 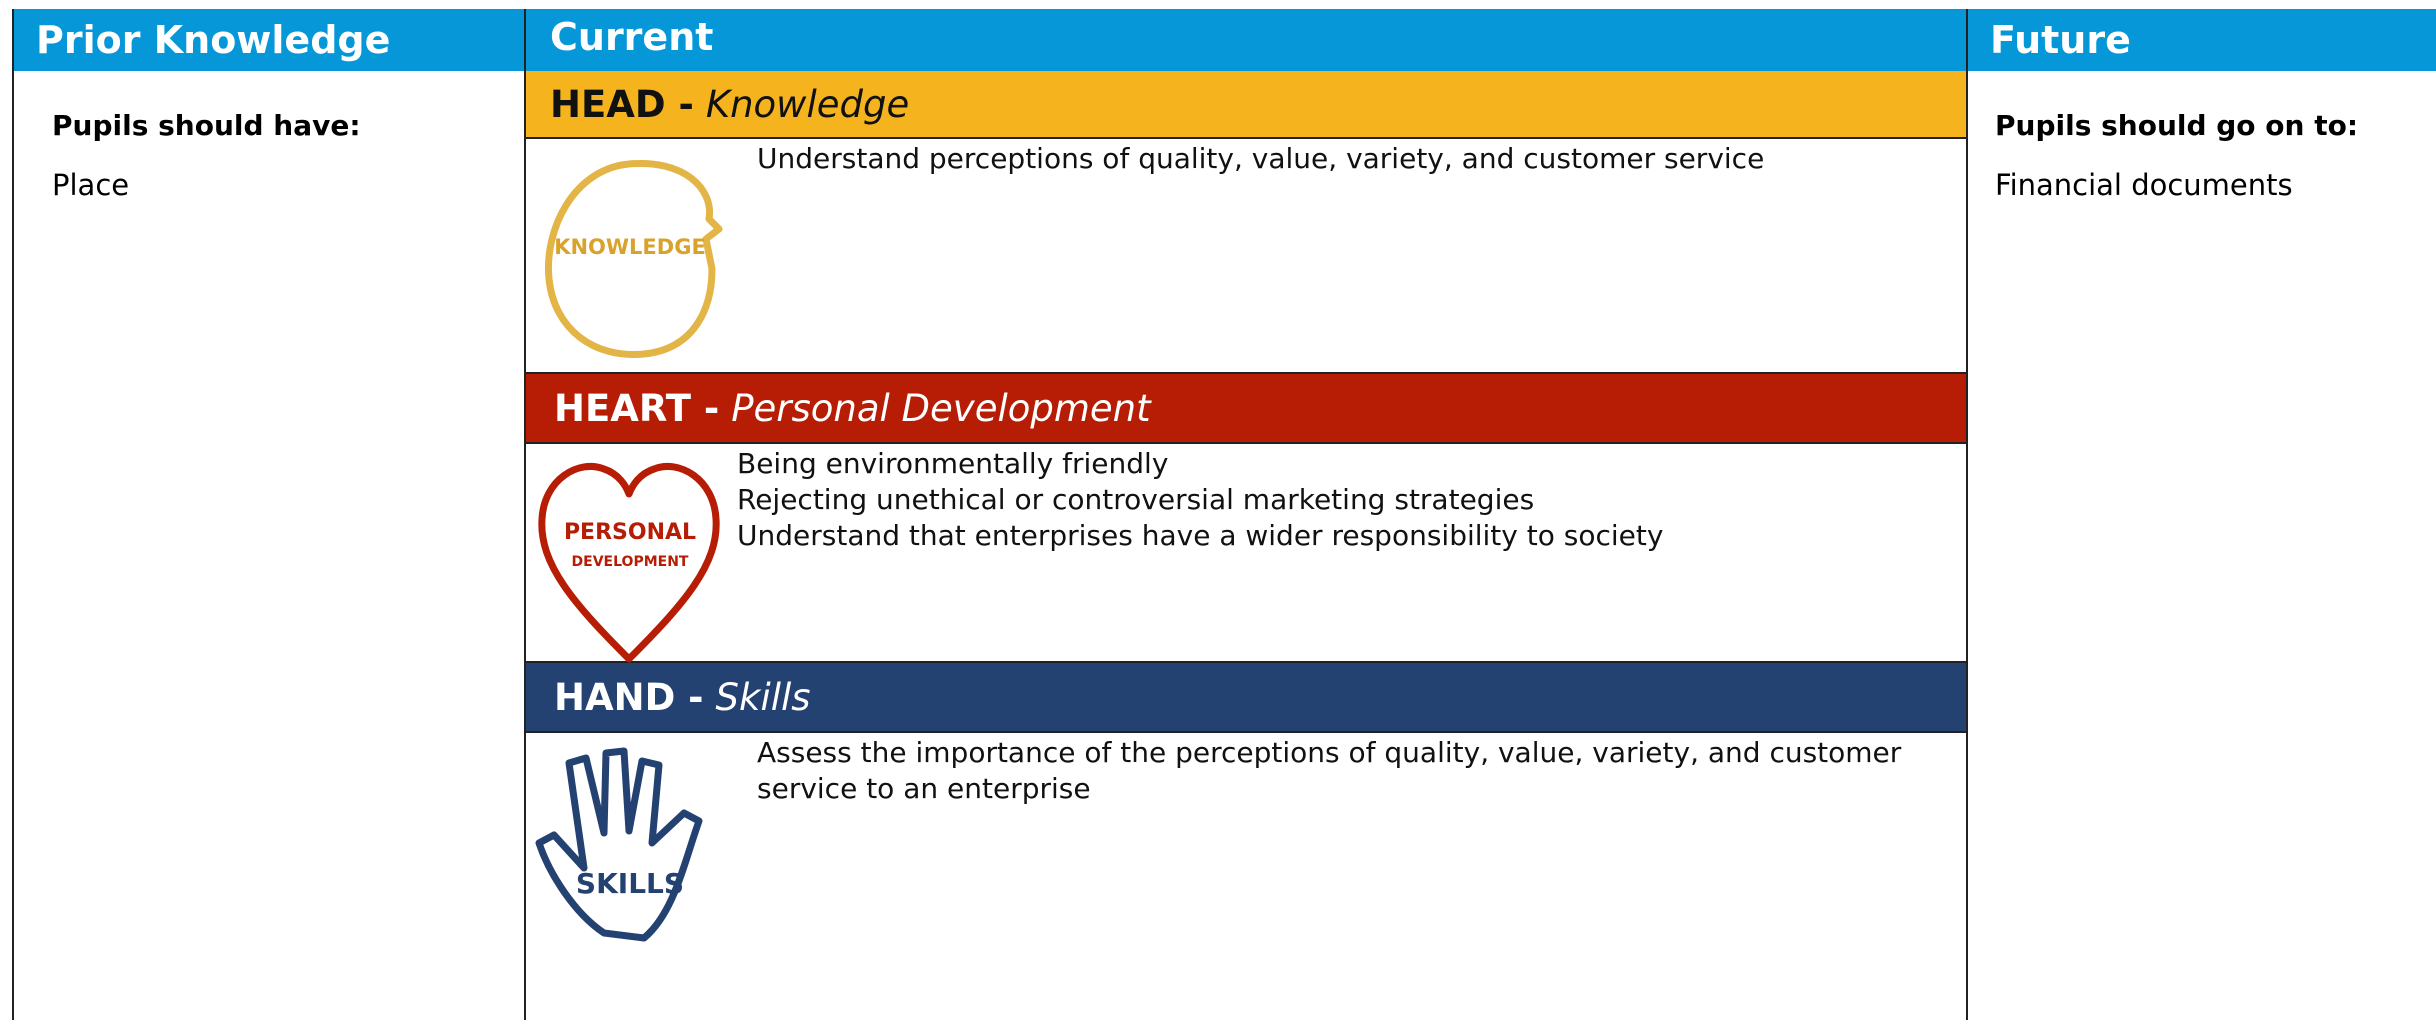 What do you see at coordinates (953, 463) in the screenshot?
I see `text-line: Being environmentally friendly` at bounding box center [953, 463].